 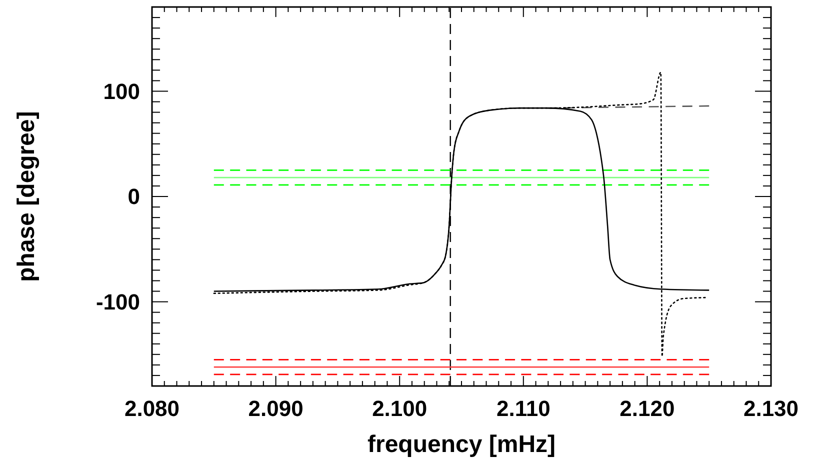 What do you see at coordinates (121, 91) in the screenshot?
I see `y-tick-label: 100` at bounding box center [121, 91].